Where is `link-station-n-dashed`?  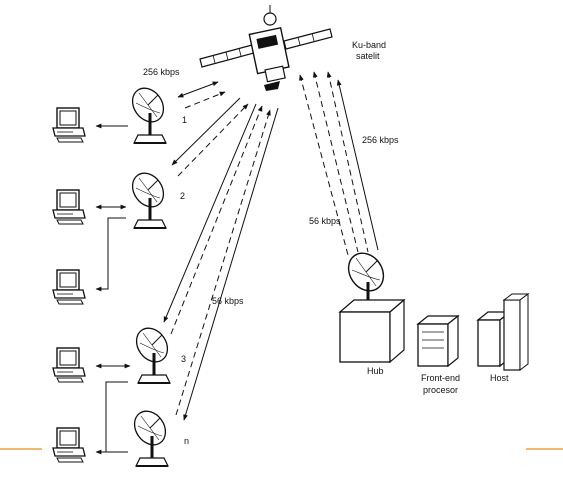 link-station-n-dashed is located at coordinates (223, 262).